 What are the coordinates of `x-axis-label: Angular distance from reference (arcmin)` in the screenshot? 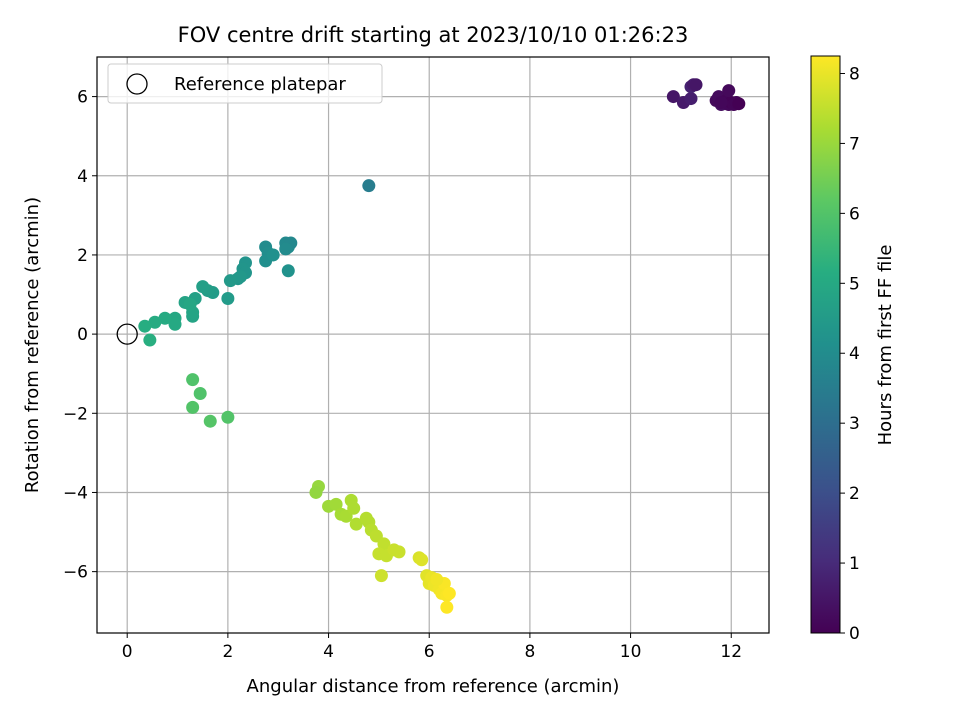 It's located at (433, 686).